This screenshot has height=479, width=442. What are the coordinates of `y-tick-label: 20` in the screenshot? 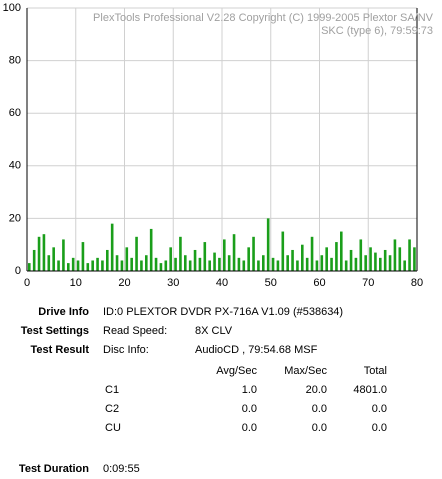 It's located at (15, 218).